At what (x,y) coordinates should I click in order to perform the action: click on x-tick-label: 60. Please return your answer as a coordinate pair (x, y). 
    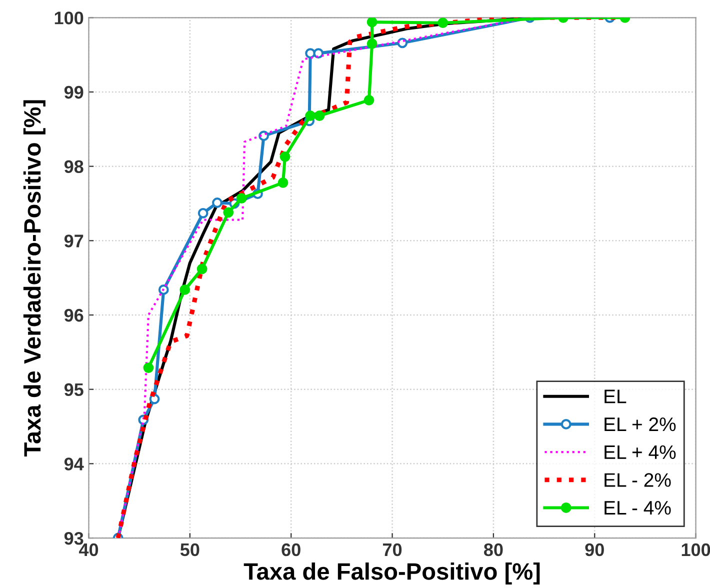
    Looking at the image, I should click on (291, 549).